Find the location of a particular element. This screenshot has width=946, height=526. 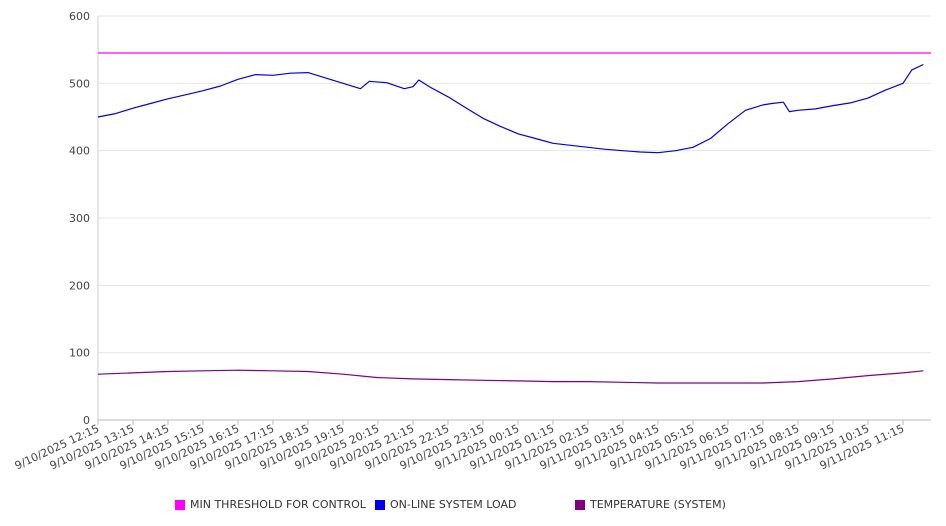

y-tick-label: 100 is located at coordinates (79, 353).